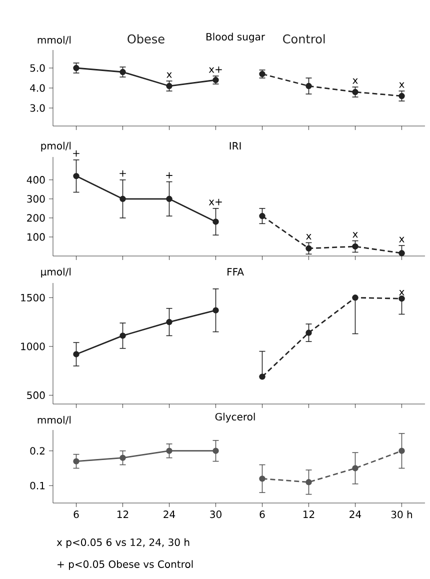  What do you see at coordinates (37, 108) in the screenshot?
I see `y-tick-label: 3.0` at bounding box center [37, 108].